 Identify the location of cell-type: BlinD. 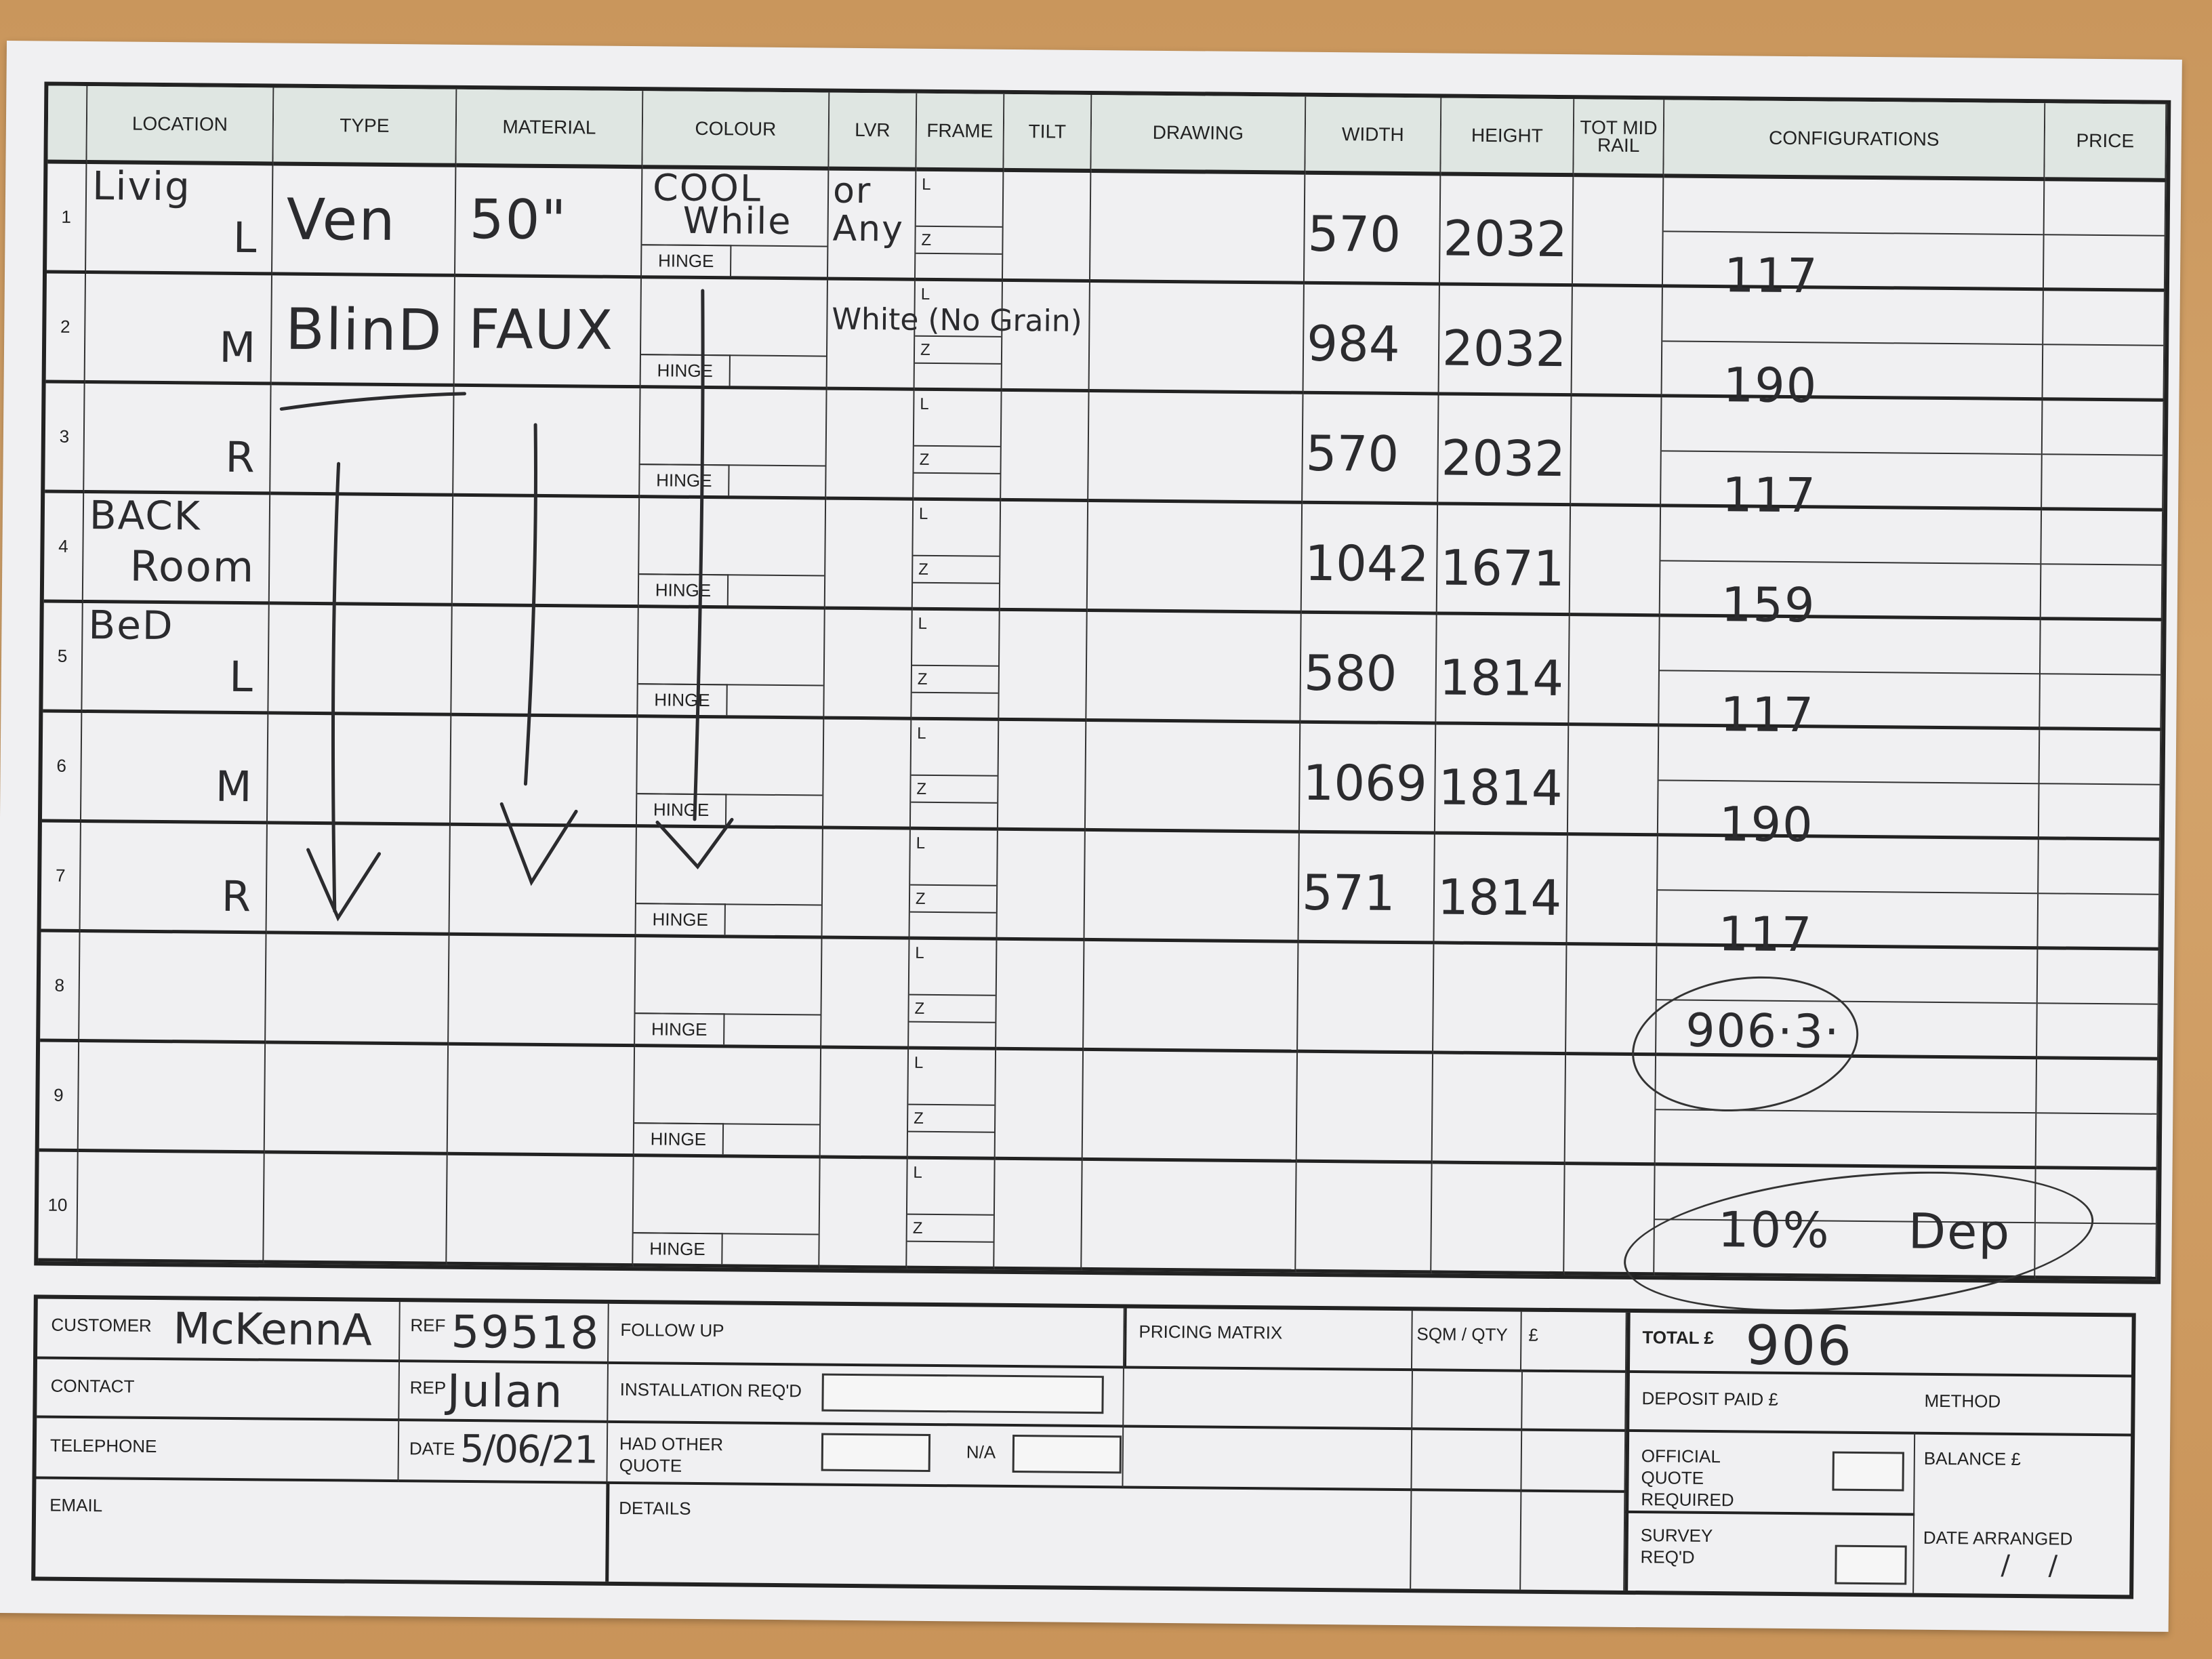
(363, 331).